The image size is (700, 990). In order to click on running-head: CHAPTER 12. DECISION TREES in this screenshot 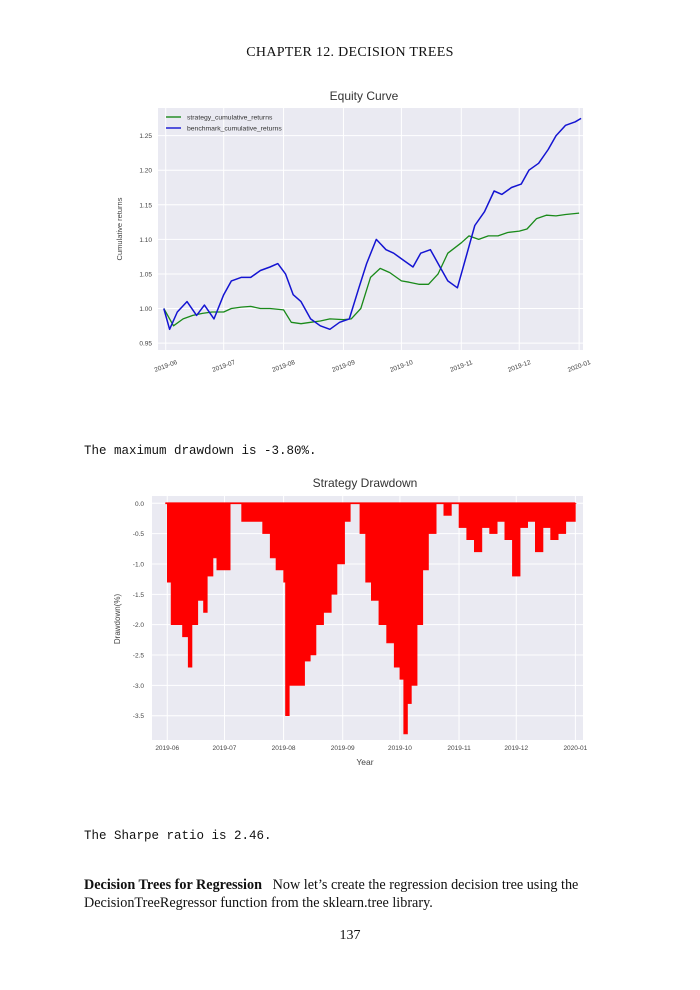, I will do `click(350, 52)`.